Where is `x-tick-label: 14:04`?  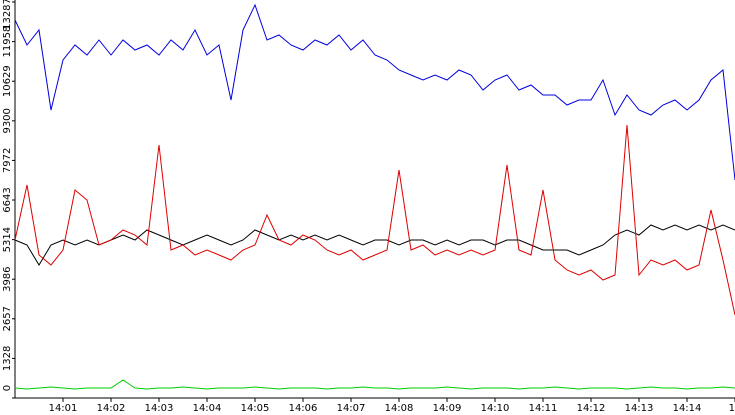
x-tick-label: 14:04 is located at coordinates (207, 408).